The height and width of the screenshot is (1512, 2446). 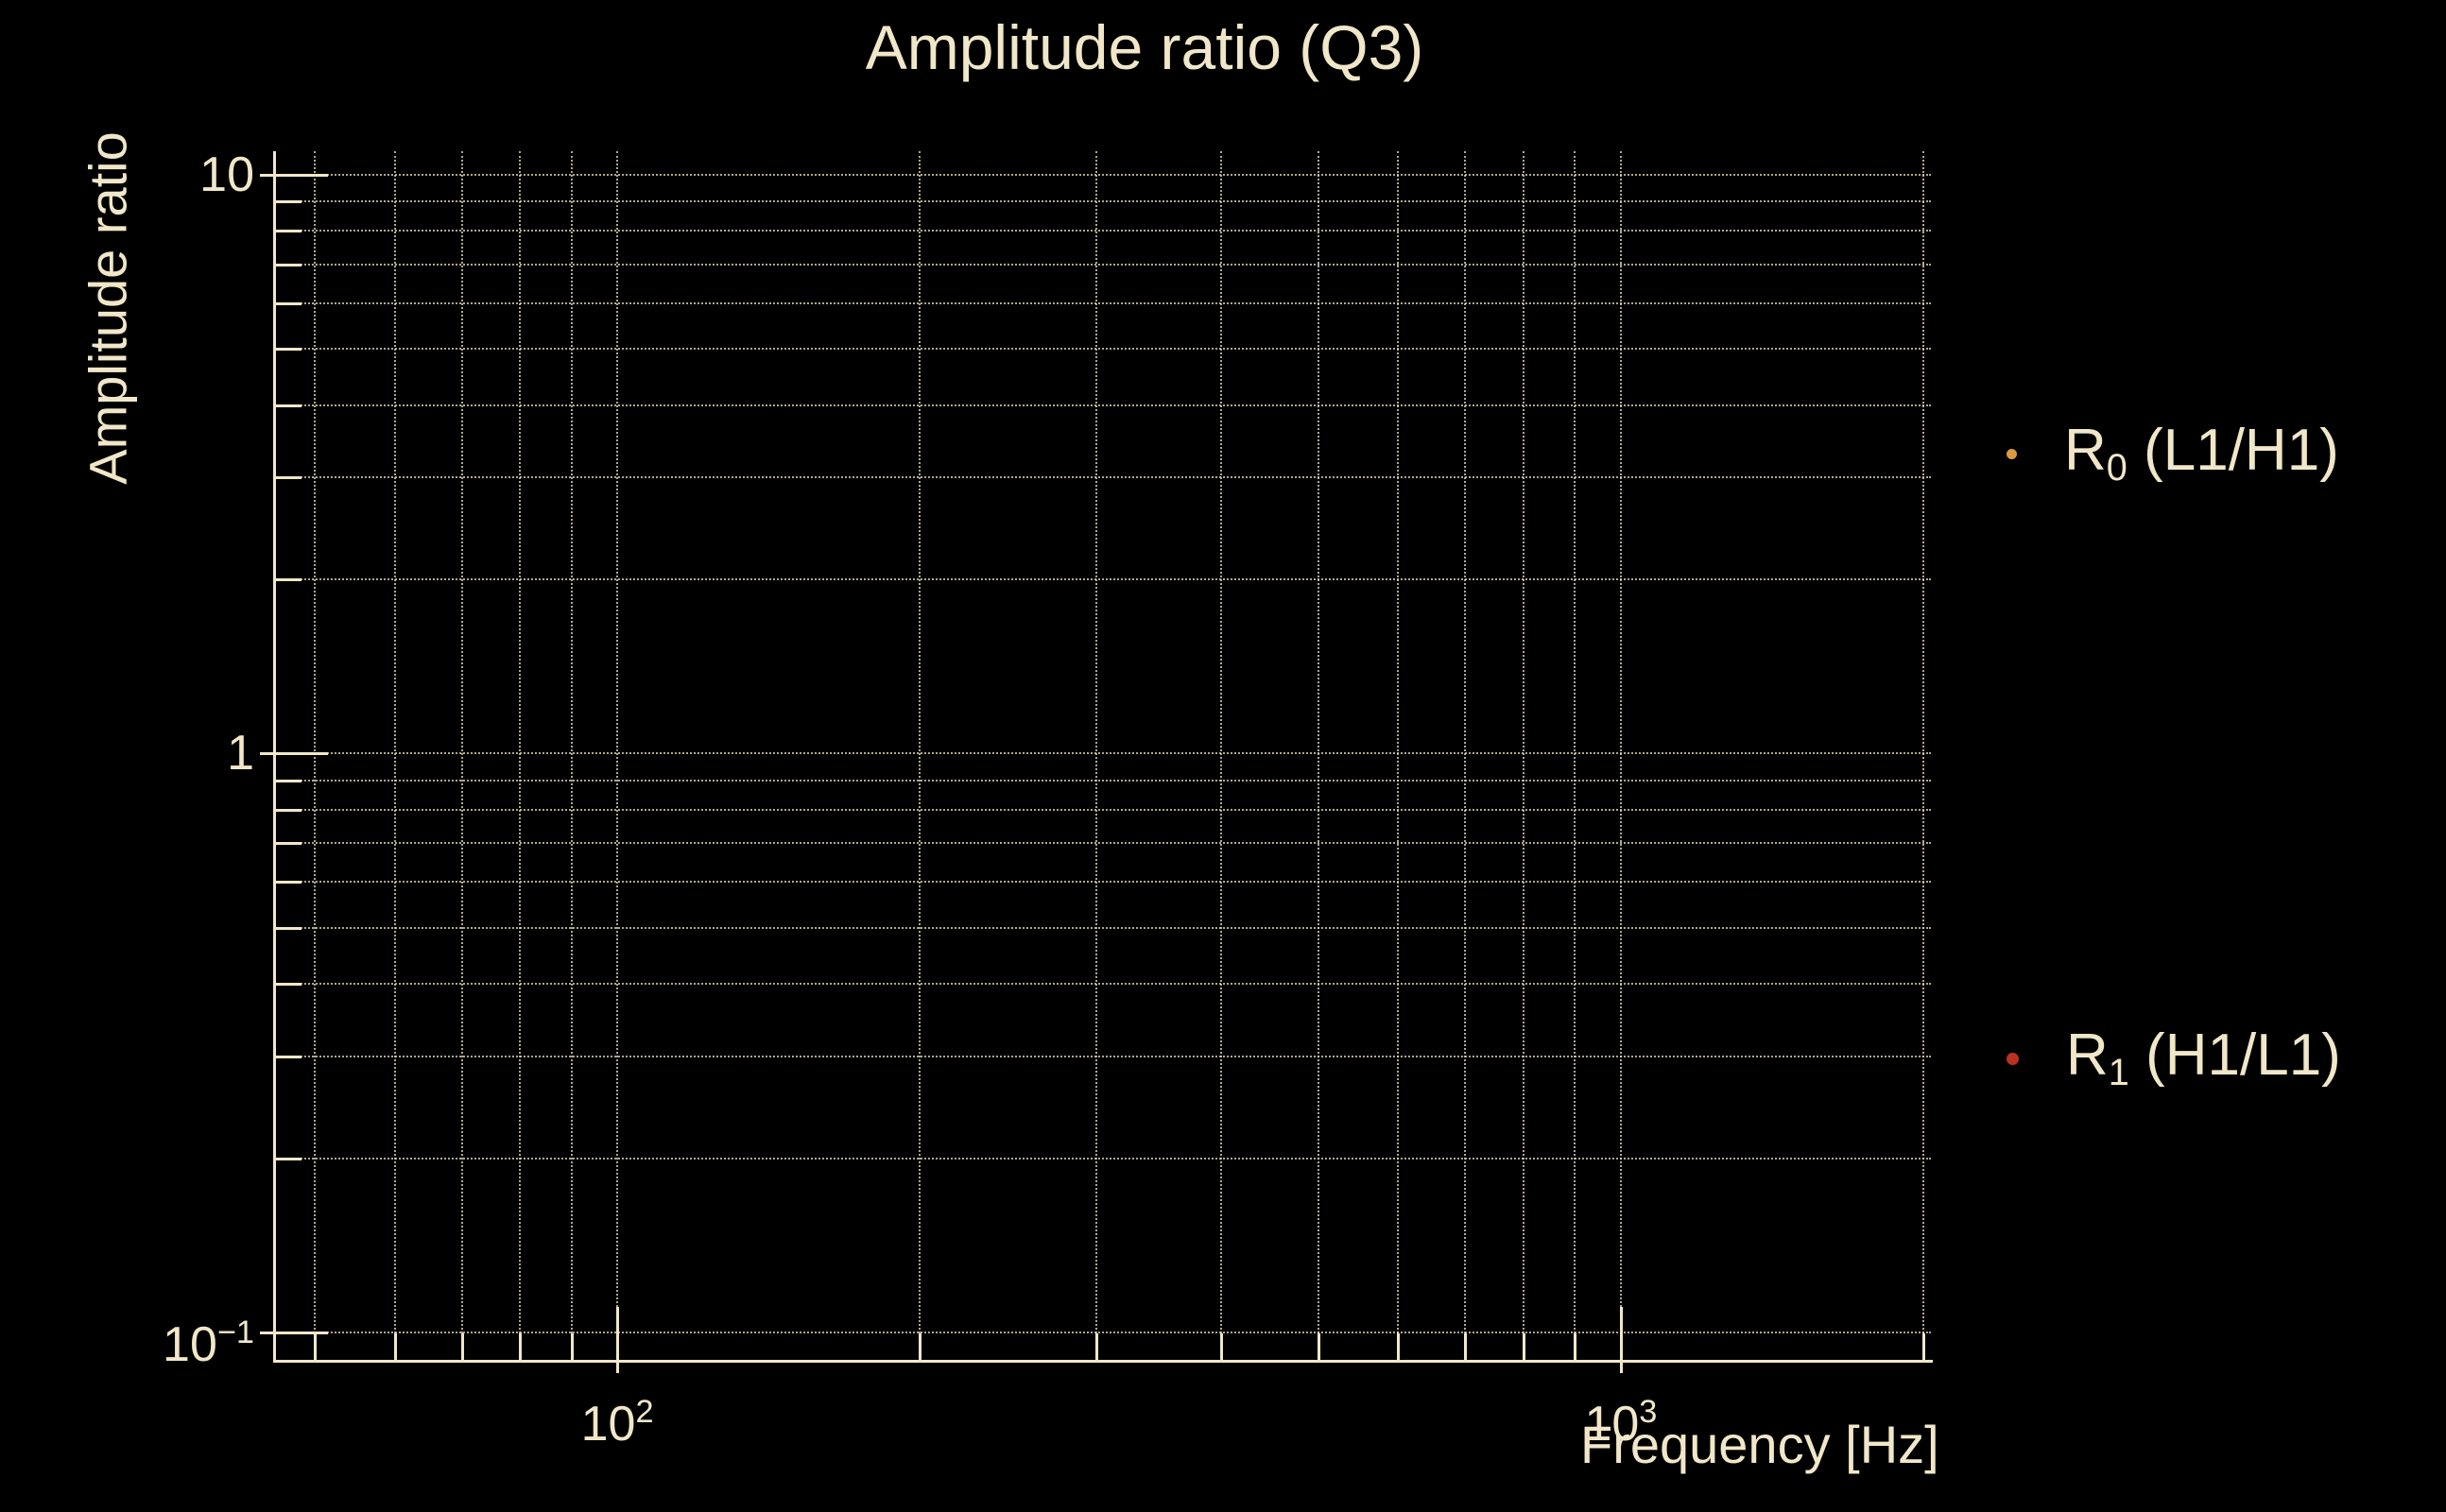 I want to click on legend-label-r1: R1 (H1/L1), so click(x=2204, y=1058).